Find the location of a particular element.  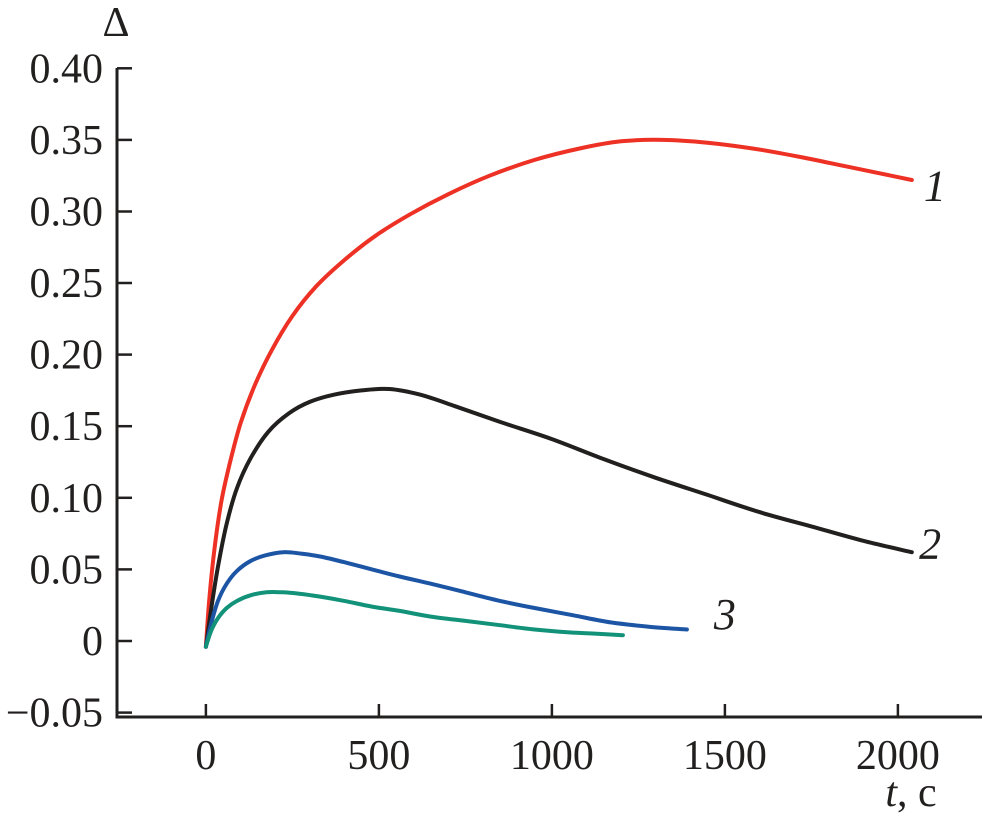

y-tick-label: 0.20 is located at coordinates (67, 356).